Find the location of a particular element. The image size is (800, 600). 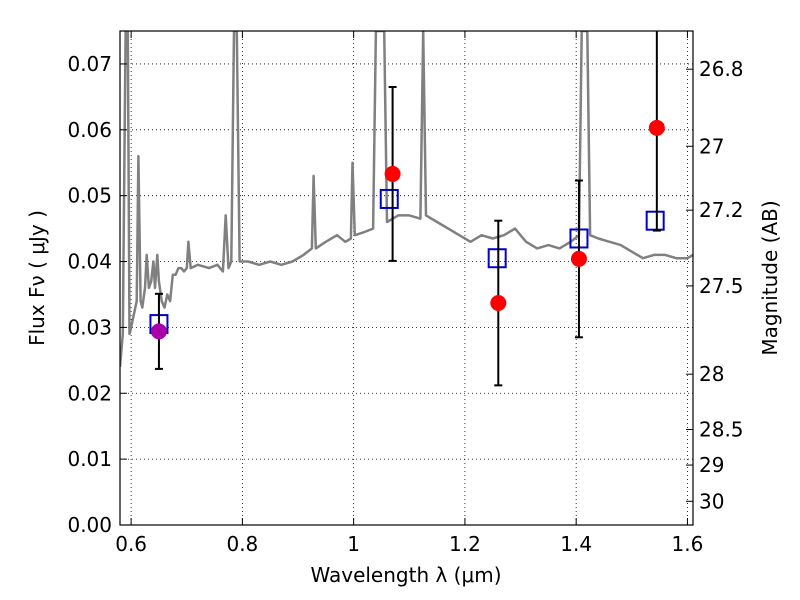

x-tick-label: 1.4 is located at coordinates (576, 544).